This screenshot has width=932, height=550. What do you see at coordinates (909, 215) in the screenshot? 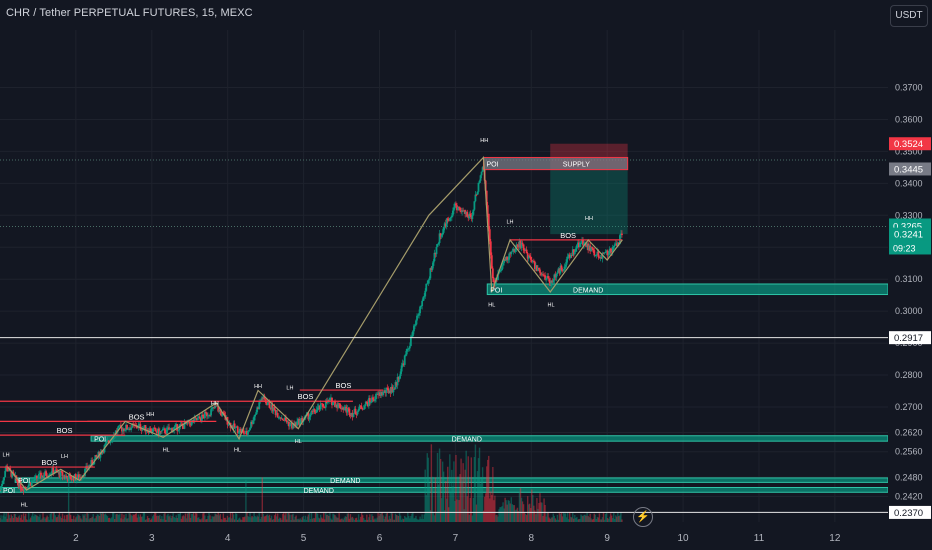
I see `price-tick-label: 0.3300` at bounding box center [909, 215].